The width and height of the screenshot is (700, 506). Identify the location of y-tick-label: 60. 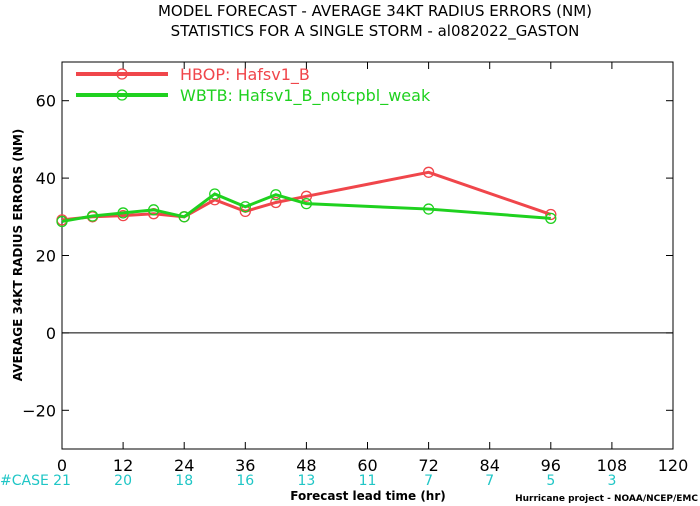
(46, 101).